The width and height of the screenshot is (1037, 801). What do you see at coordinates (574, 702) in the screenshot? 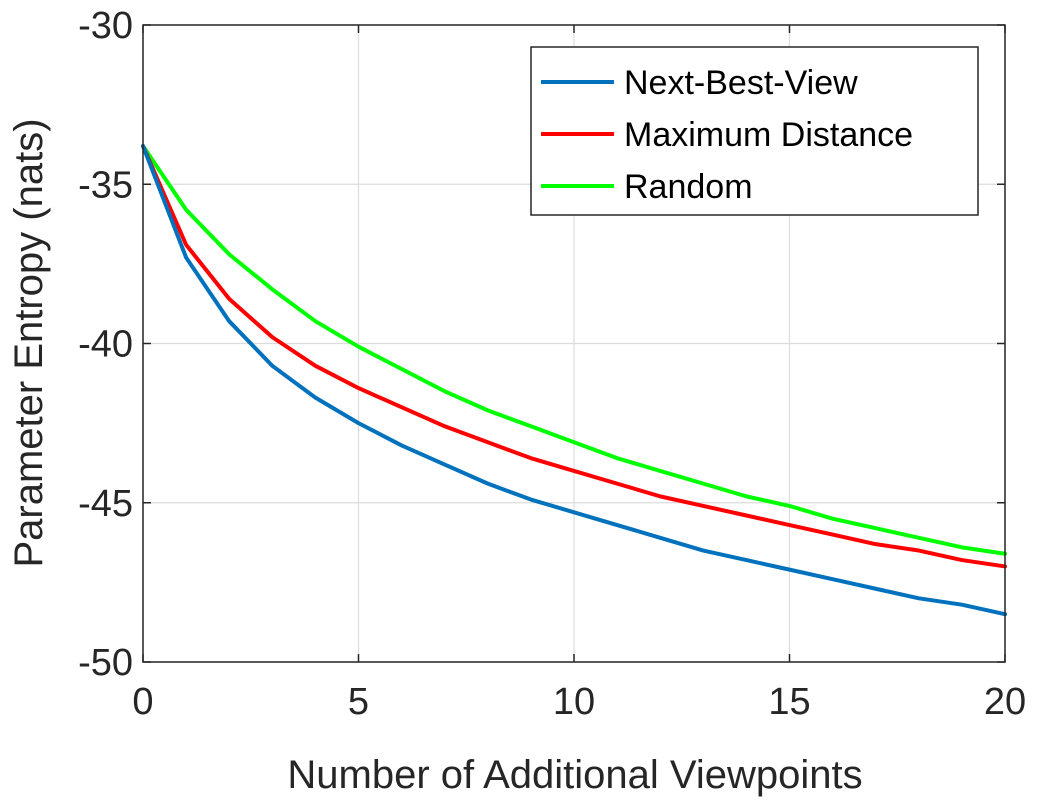
I see `x-tick-label: 10` at bounding box center [574, 702].